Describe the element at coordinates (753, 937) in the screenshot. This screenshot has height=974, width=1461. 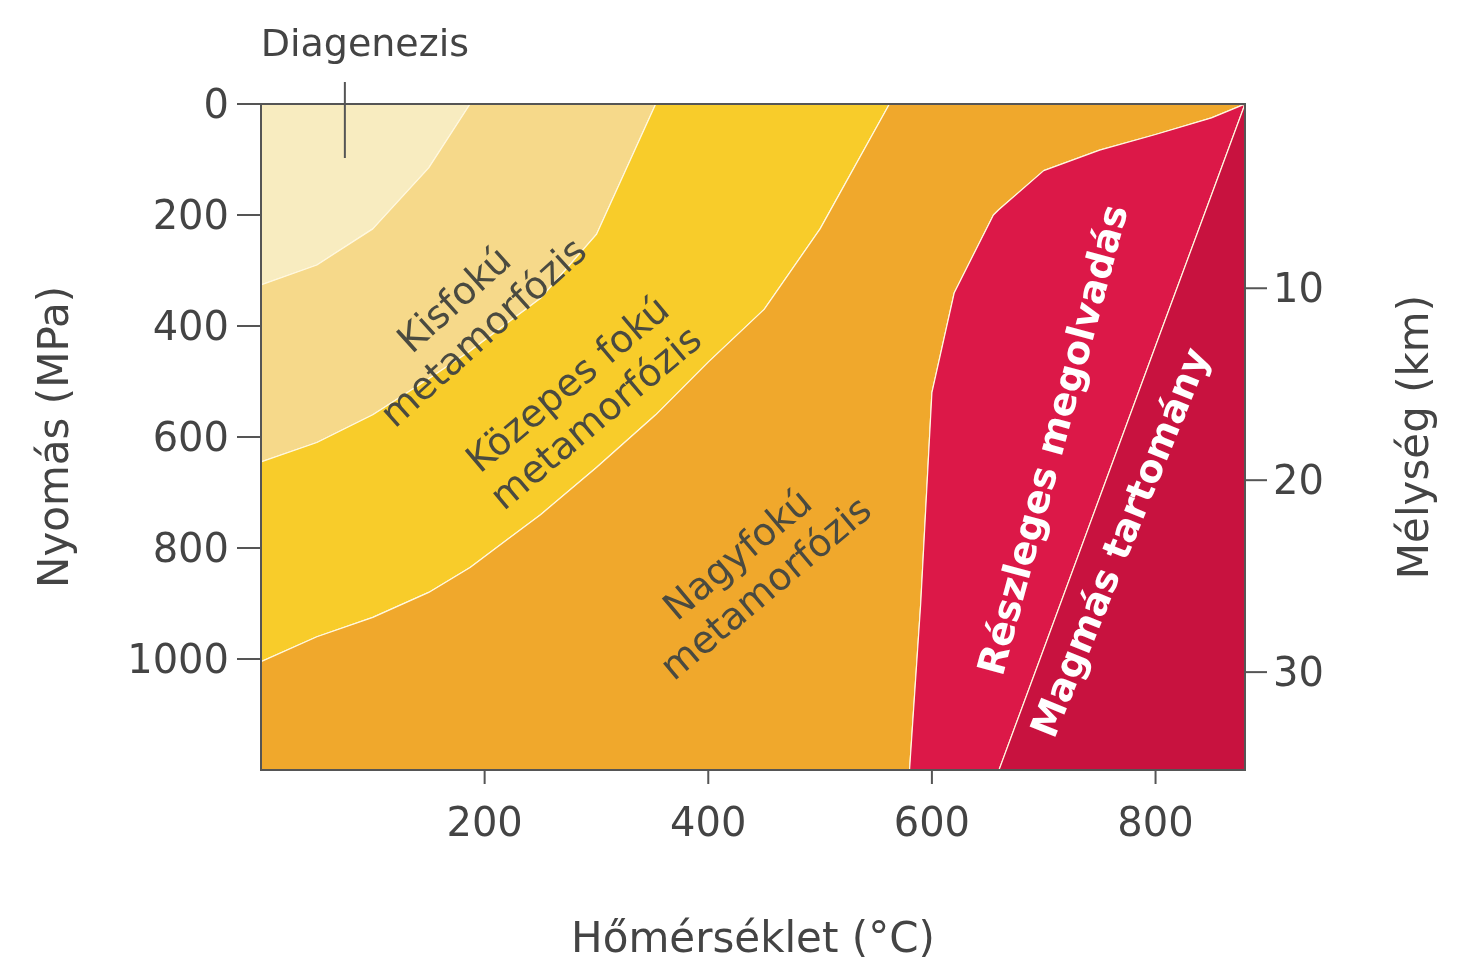
I see `x-axis-title: Hőmérséklet (°C)` at that location.